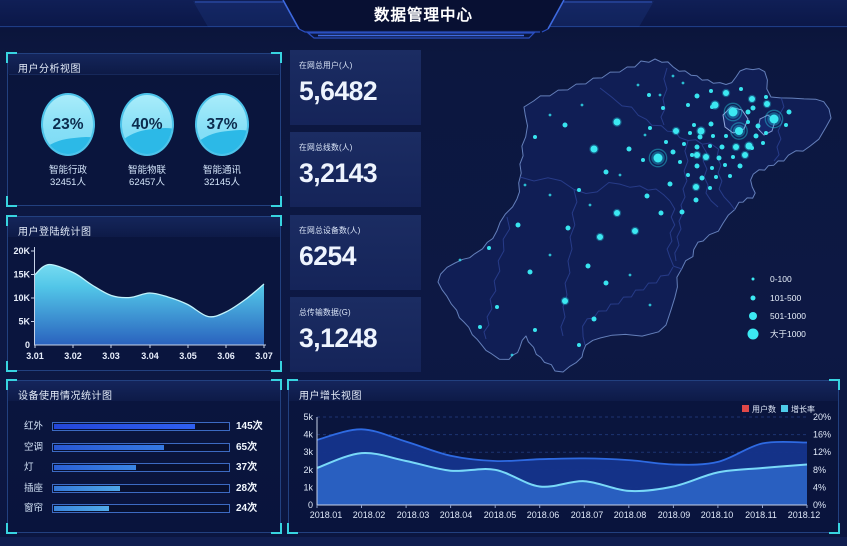  Describe the element at coordinates (804, 515) in the screenshot. I see `svg-text: 2018.12` at that location.